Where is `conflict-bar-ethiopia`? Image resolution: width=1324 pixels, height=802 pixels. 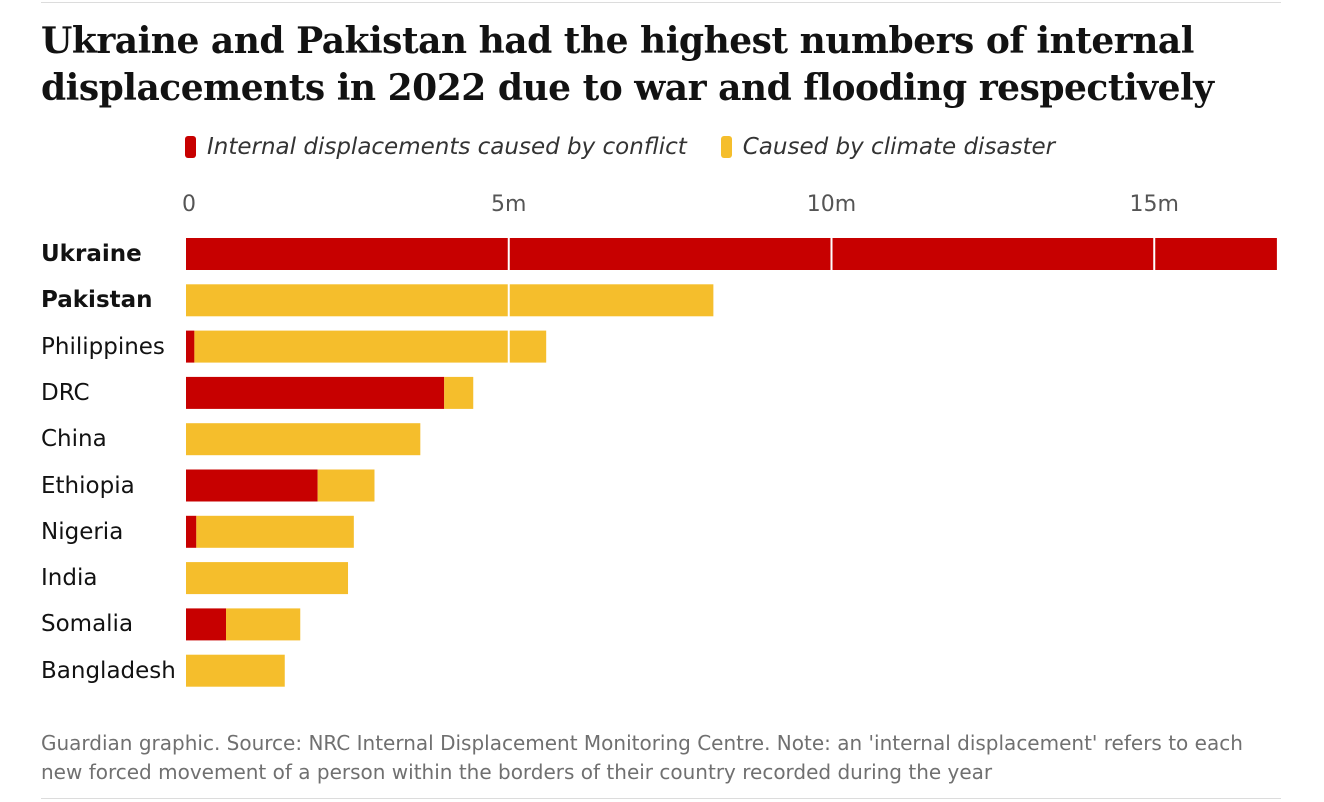 conflict-bar-ethiopia is located at coordinates (252, 485).